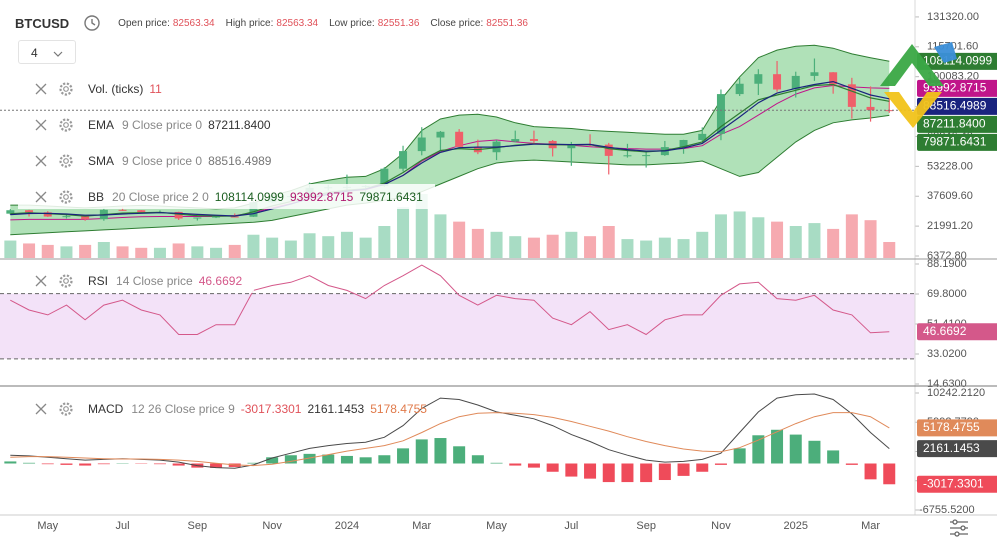  I want to click on legend-value: 2161.1453, so click(336, 408).